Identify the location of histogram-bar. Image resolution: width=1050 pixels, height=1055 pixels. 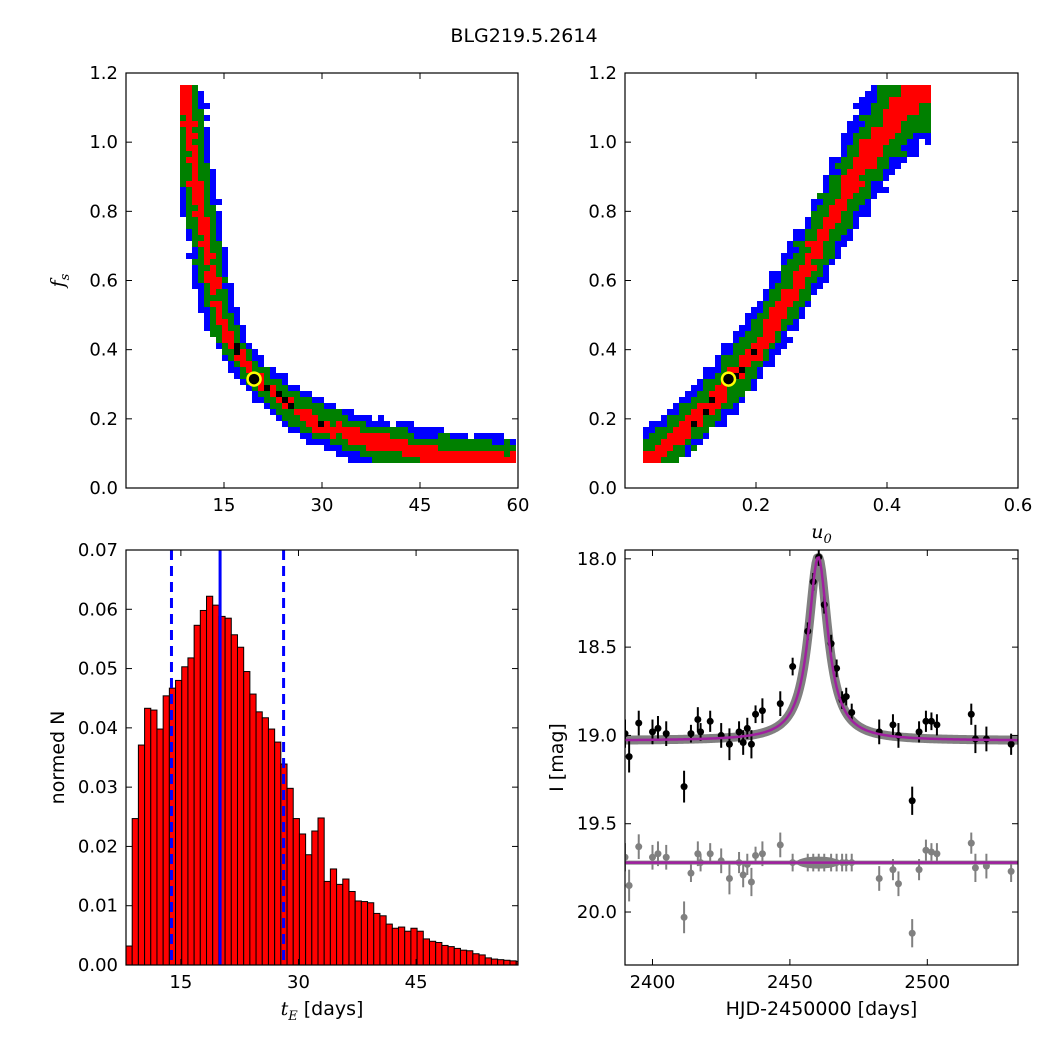
(488, 961).